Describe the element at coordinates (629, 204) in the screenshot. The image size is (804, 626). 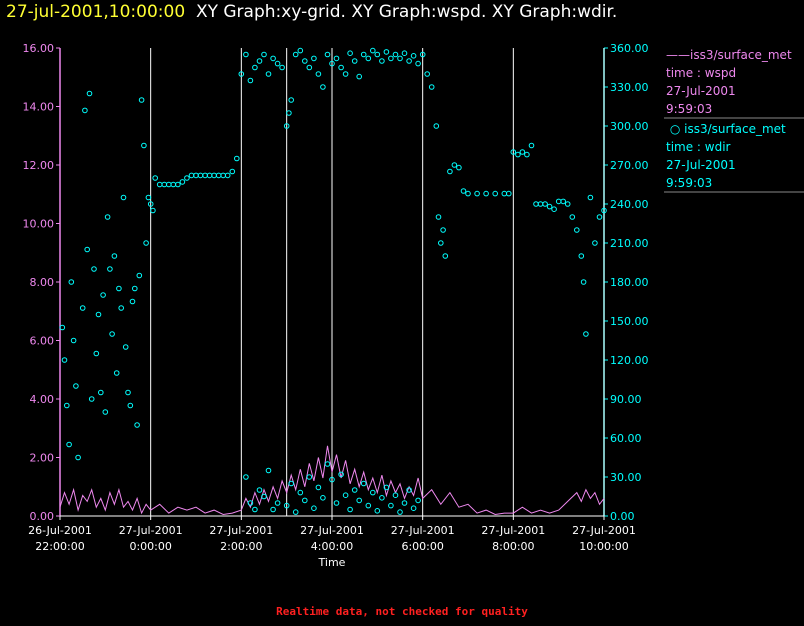
I see `right-axis-tick-label: 240.00` at that location.